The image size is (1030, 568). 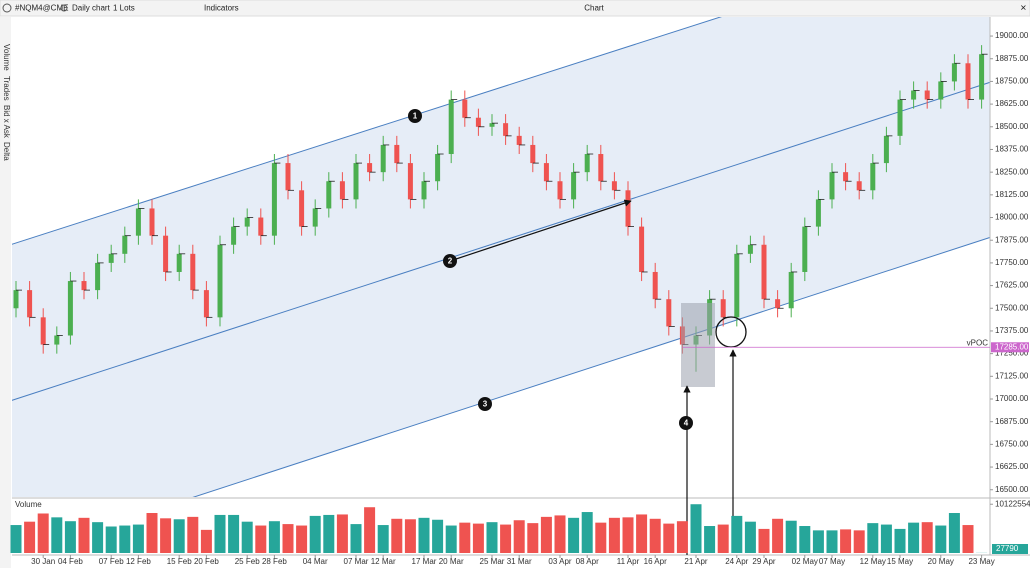 I want to click on sidebar, so click(x=5, y=292).